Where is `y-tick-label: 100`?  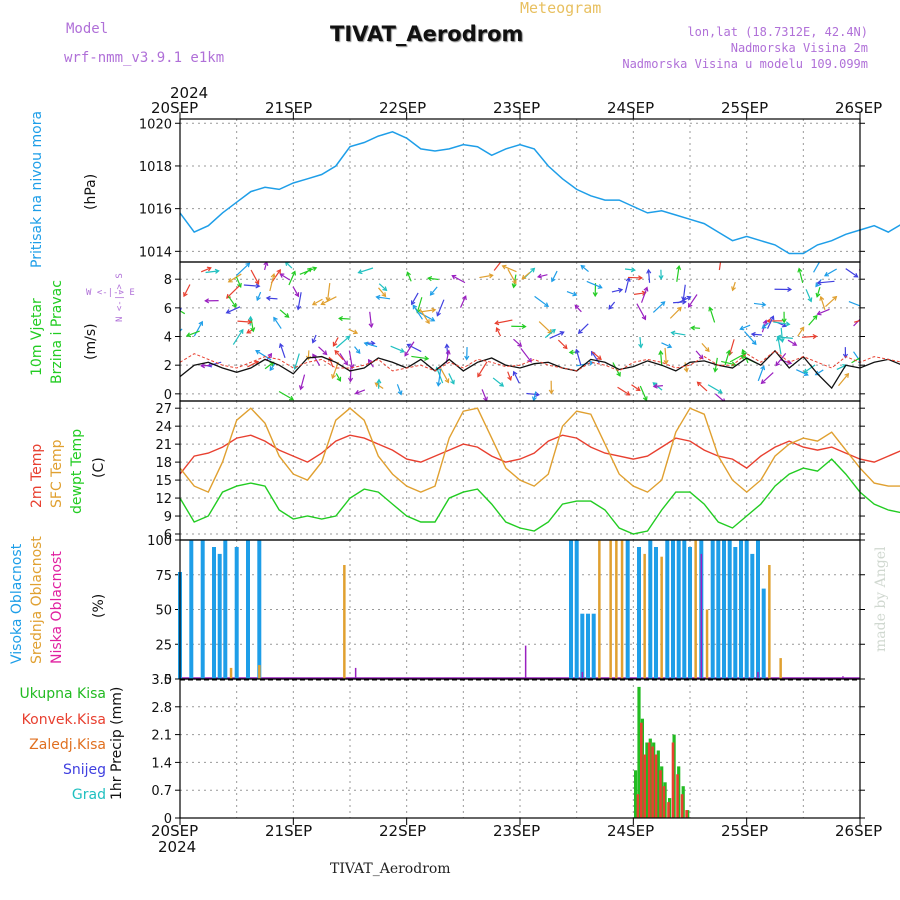 y-tick-label: 100 is located at coordinates (159, 541).